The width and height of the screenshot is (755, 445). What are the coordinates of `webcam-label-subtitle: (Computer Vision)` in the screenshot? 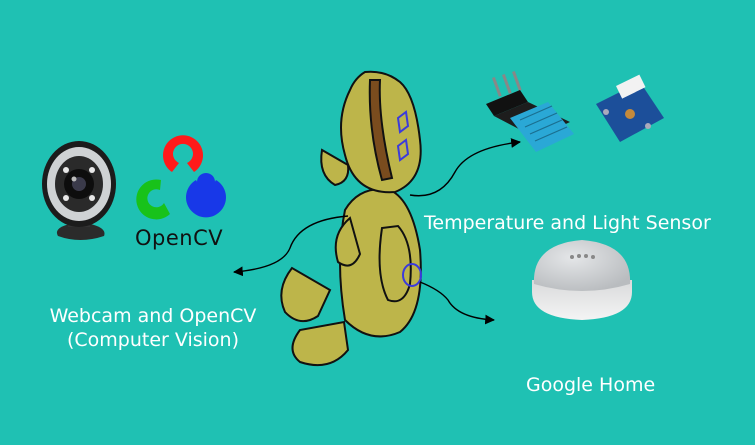 It's located at (153, 340).